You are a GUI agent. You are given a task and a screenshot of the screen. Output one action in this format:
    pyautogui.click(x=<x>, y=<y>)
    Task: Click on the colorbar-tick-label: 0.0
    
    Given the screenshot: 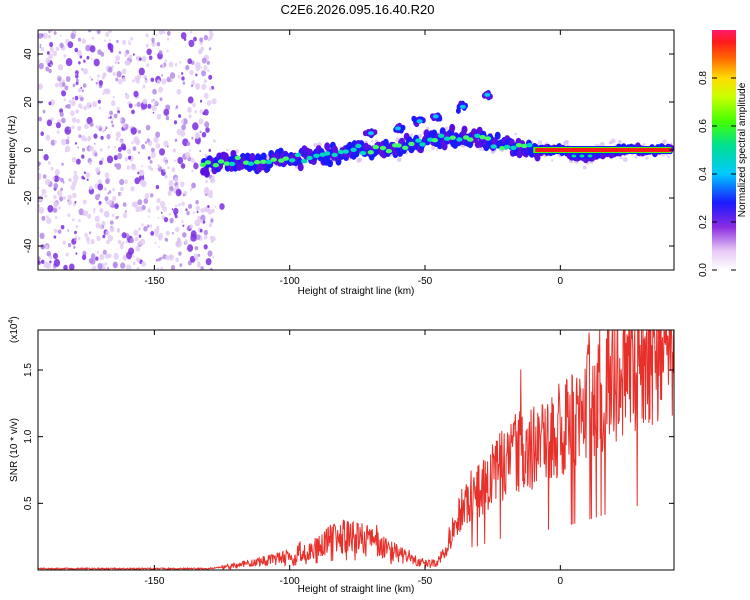 What is the action you would take?
    pyautogui.click(x=703, y=270)
    